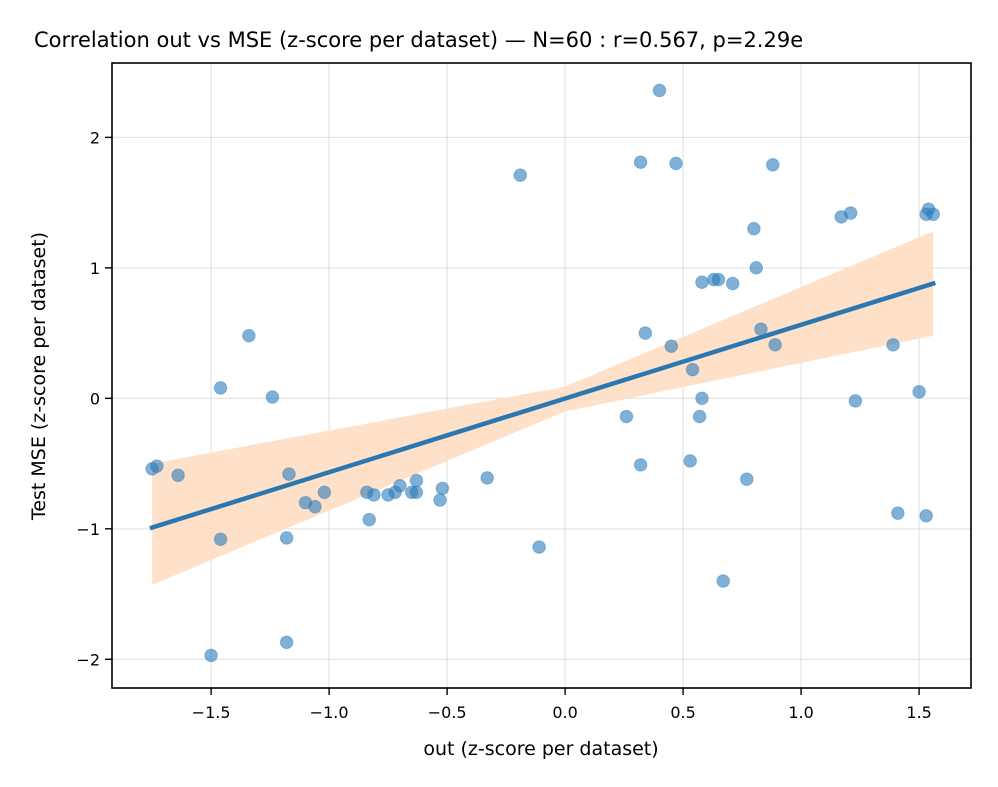  Describe the element at coordinates (88, 659) in the screenshot. I see `y-tick-label: −2` at that location.